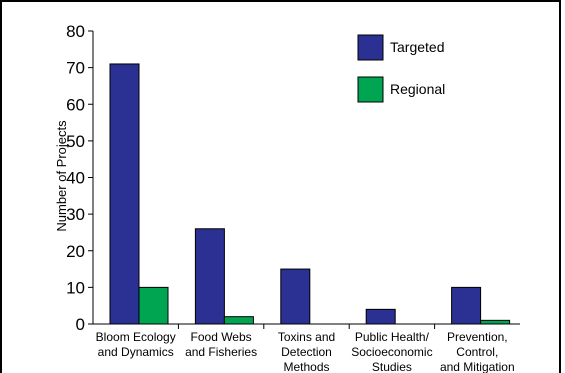 This screenshot has width=565, height=373. I want to click on x-category-label: Food Webs and Fisheries, so click(221, 344).